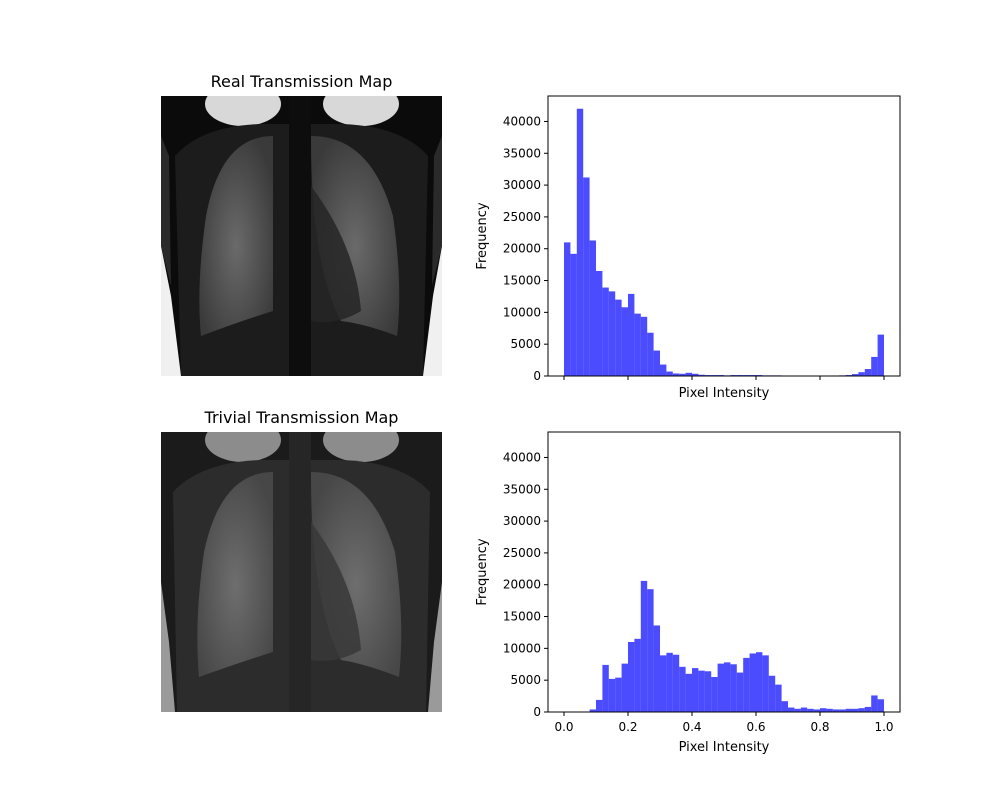  Describe the element at coordinates (563, 727) in the screenshot. I see `x-tick-label: 0.0` at that location.